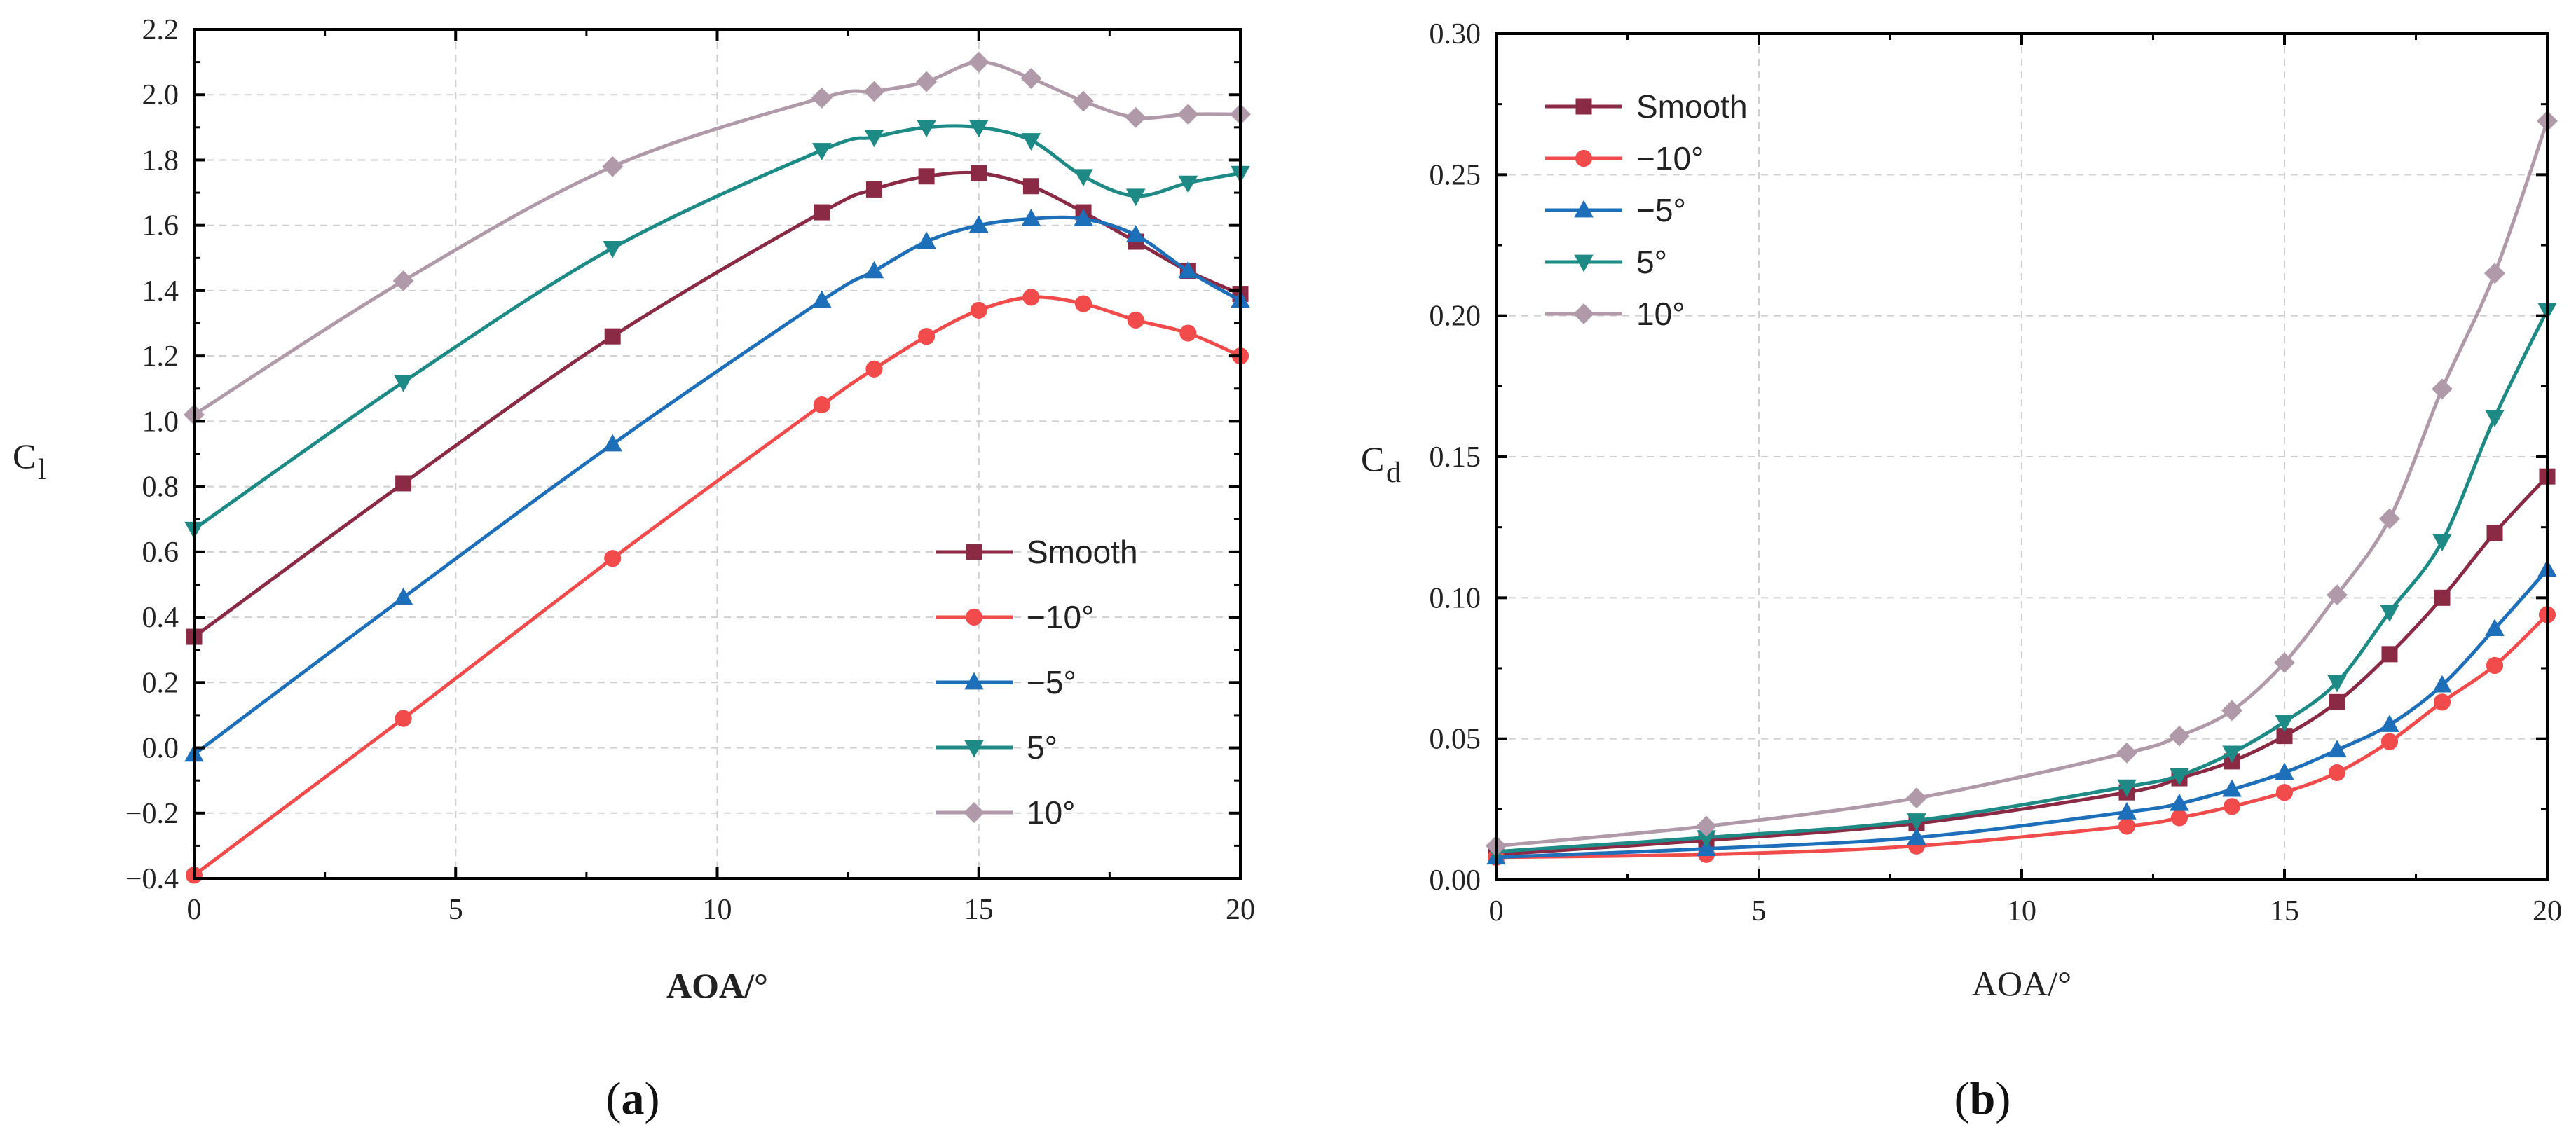  Describe the element at coordinates (1456, 880) in the screenshot. I see `y-tick-label: 0.00` at that location.